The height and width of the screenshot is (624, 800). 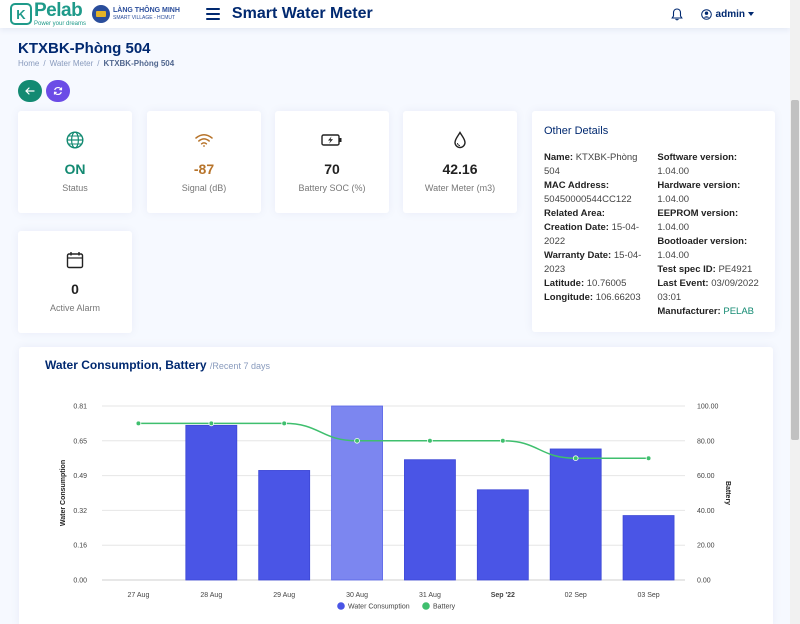 What do you see at coordinates (75, 260) in the screenshot?
I see `calendar-icon` at bounding box center [75, 260].